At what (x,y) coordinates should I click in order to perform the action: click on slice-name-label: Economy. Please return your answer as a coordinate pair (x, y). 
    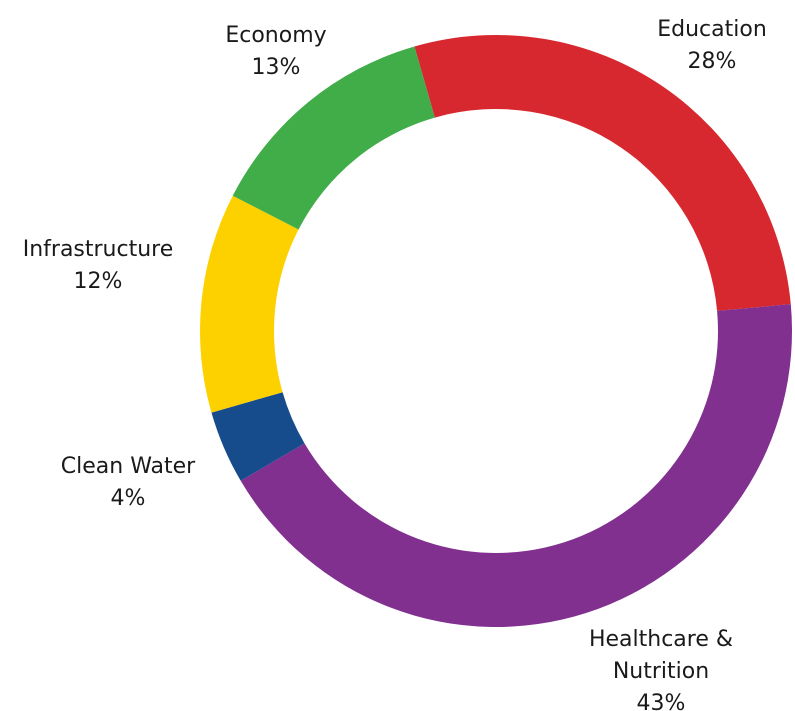
    Looking at the image, I should click on (275, 35).